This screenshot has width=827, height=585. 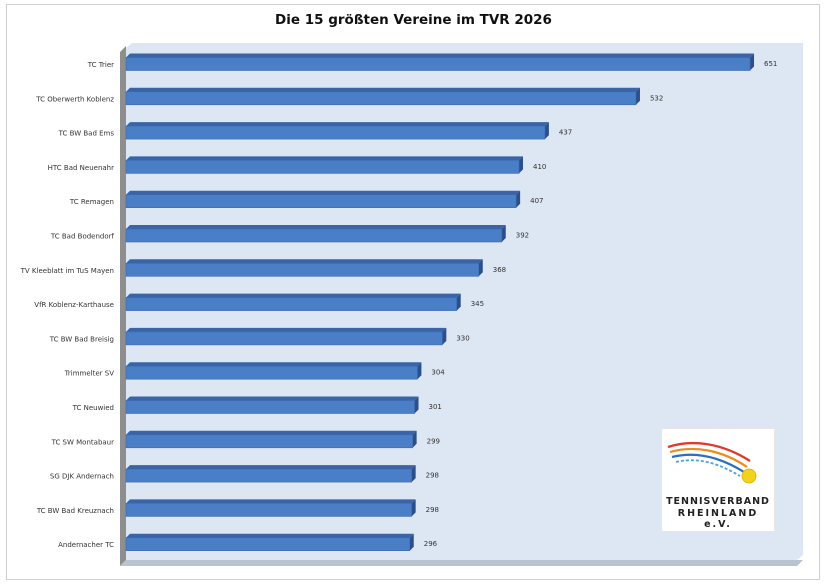 What do you see at coordinates (499, 270) in the screenshot?
I see `value-label: 368` at bounding box center [499, 270].